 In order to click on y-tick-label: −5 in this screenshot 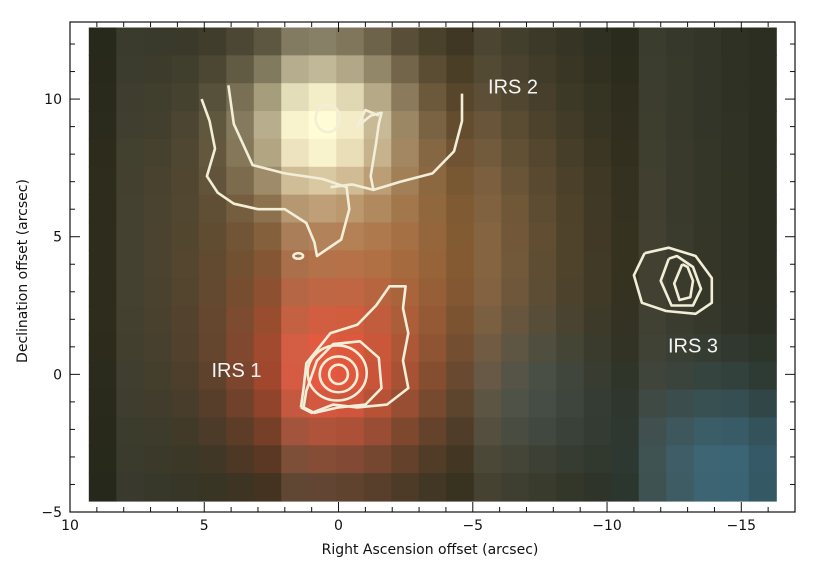, I will do `click(51, 513)`.